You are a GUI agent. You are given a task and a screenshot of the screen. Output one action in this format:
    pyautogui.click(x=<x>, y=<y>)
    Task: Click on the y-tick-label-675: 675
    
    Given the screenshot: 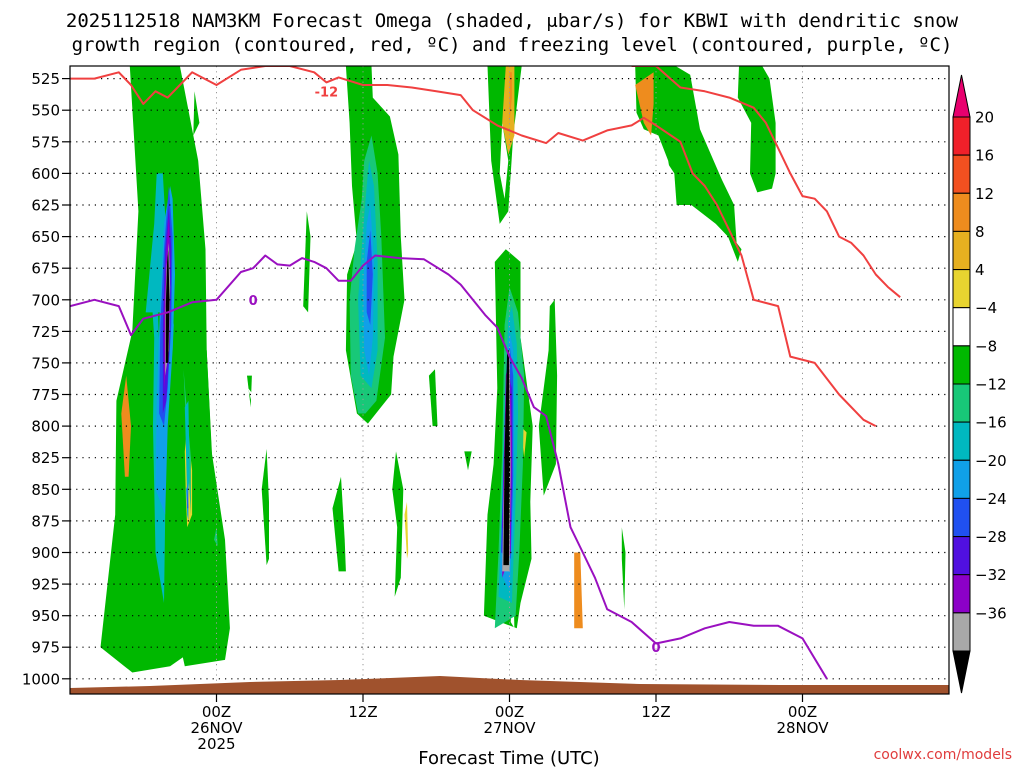 What is the action you would take?
    pyautogui.click(x=45, y=269)
    